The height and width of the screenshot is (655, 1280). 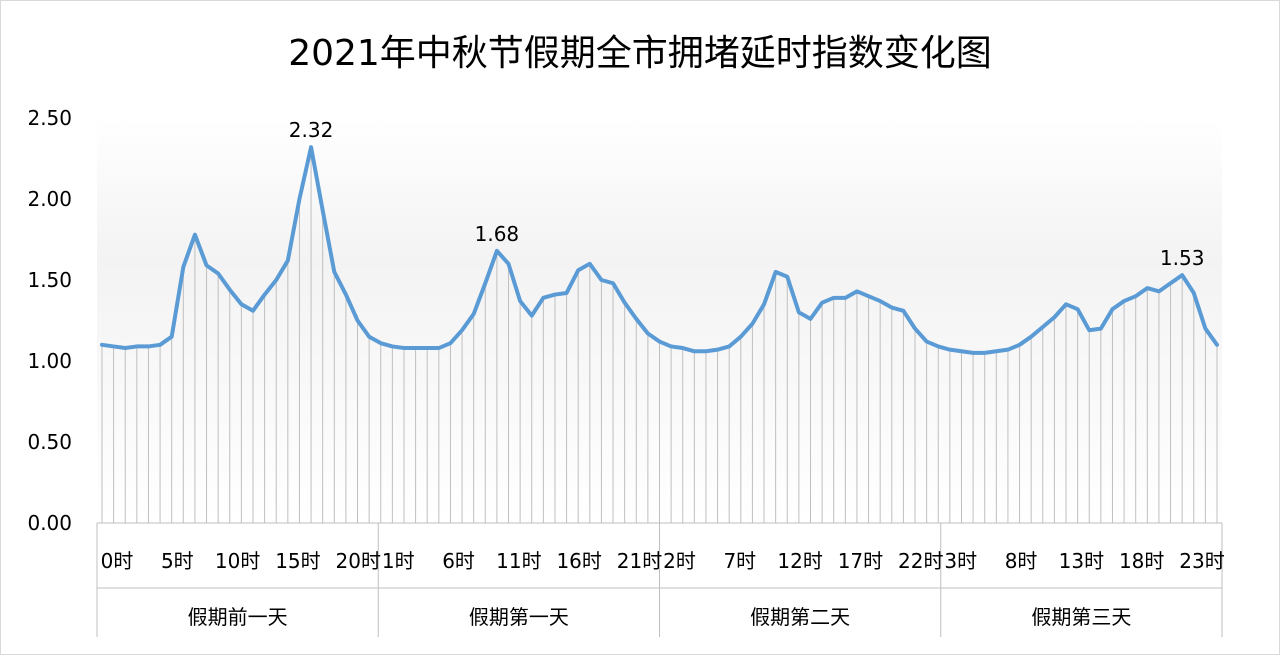 What do you see at coordinates (49, 523) in the screenshot?
I see `y-tick-label: 0.00` at bounding box center [49, 523].